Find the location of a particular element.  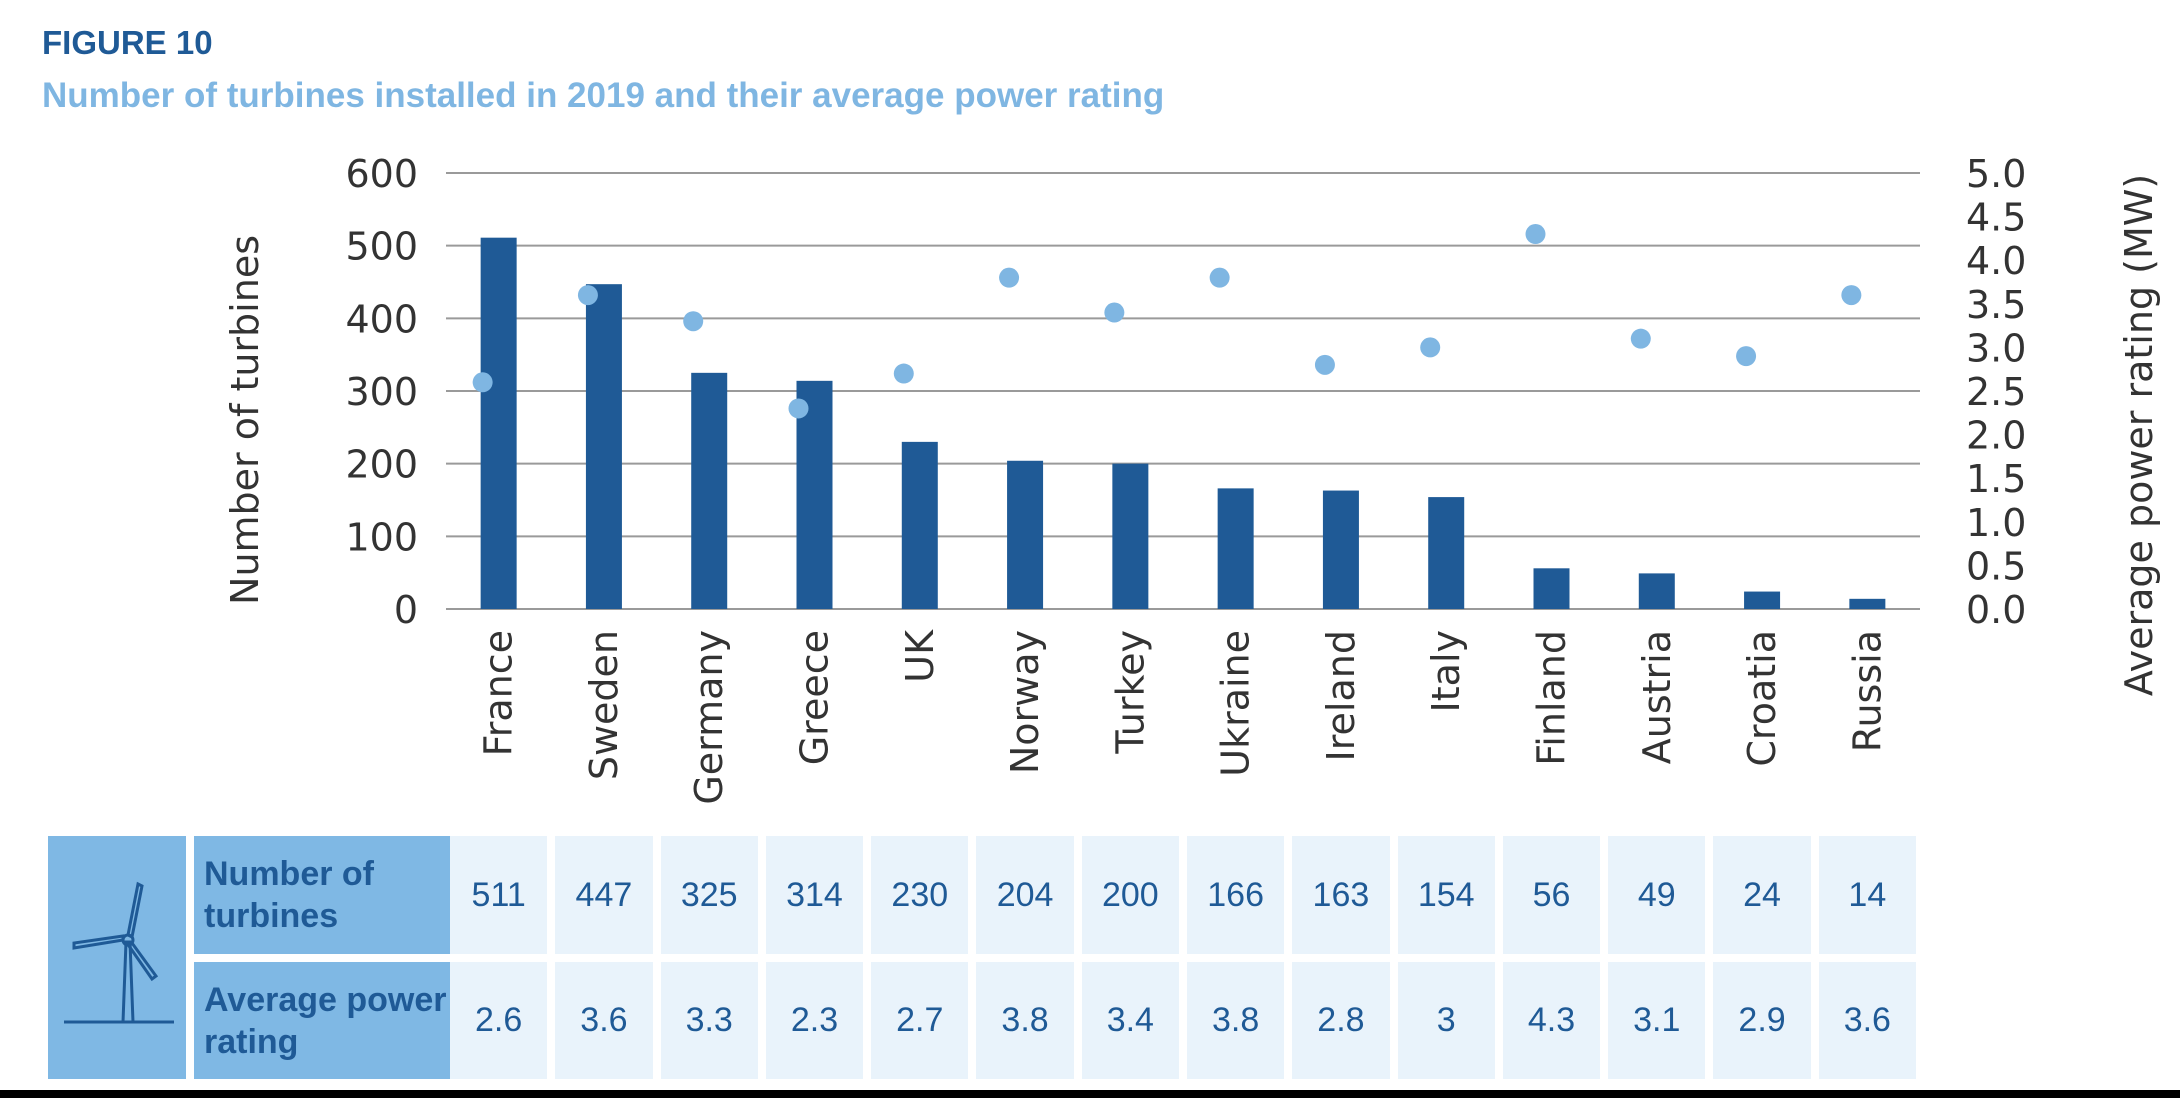

y-tick-label: 400 is located at coordinates (381, 319).